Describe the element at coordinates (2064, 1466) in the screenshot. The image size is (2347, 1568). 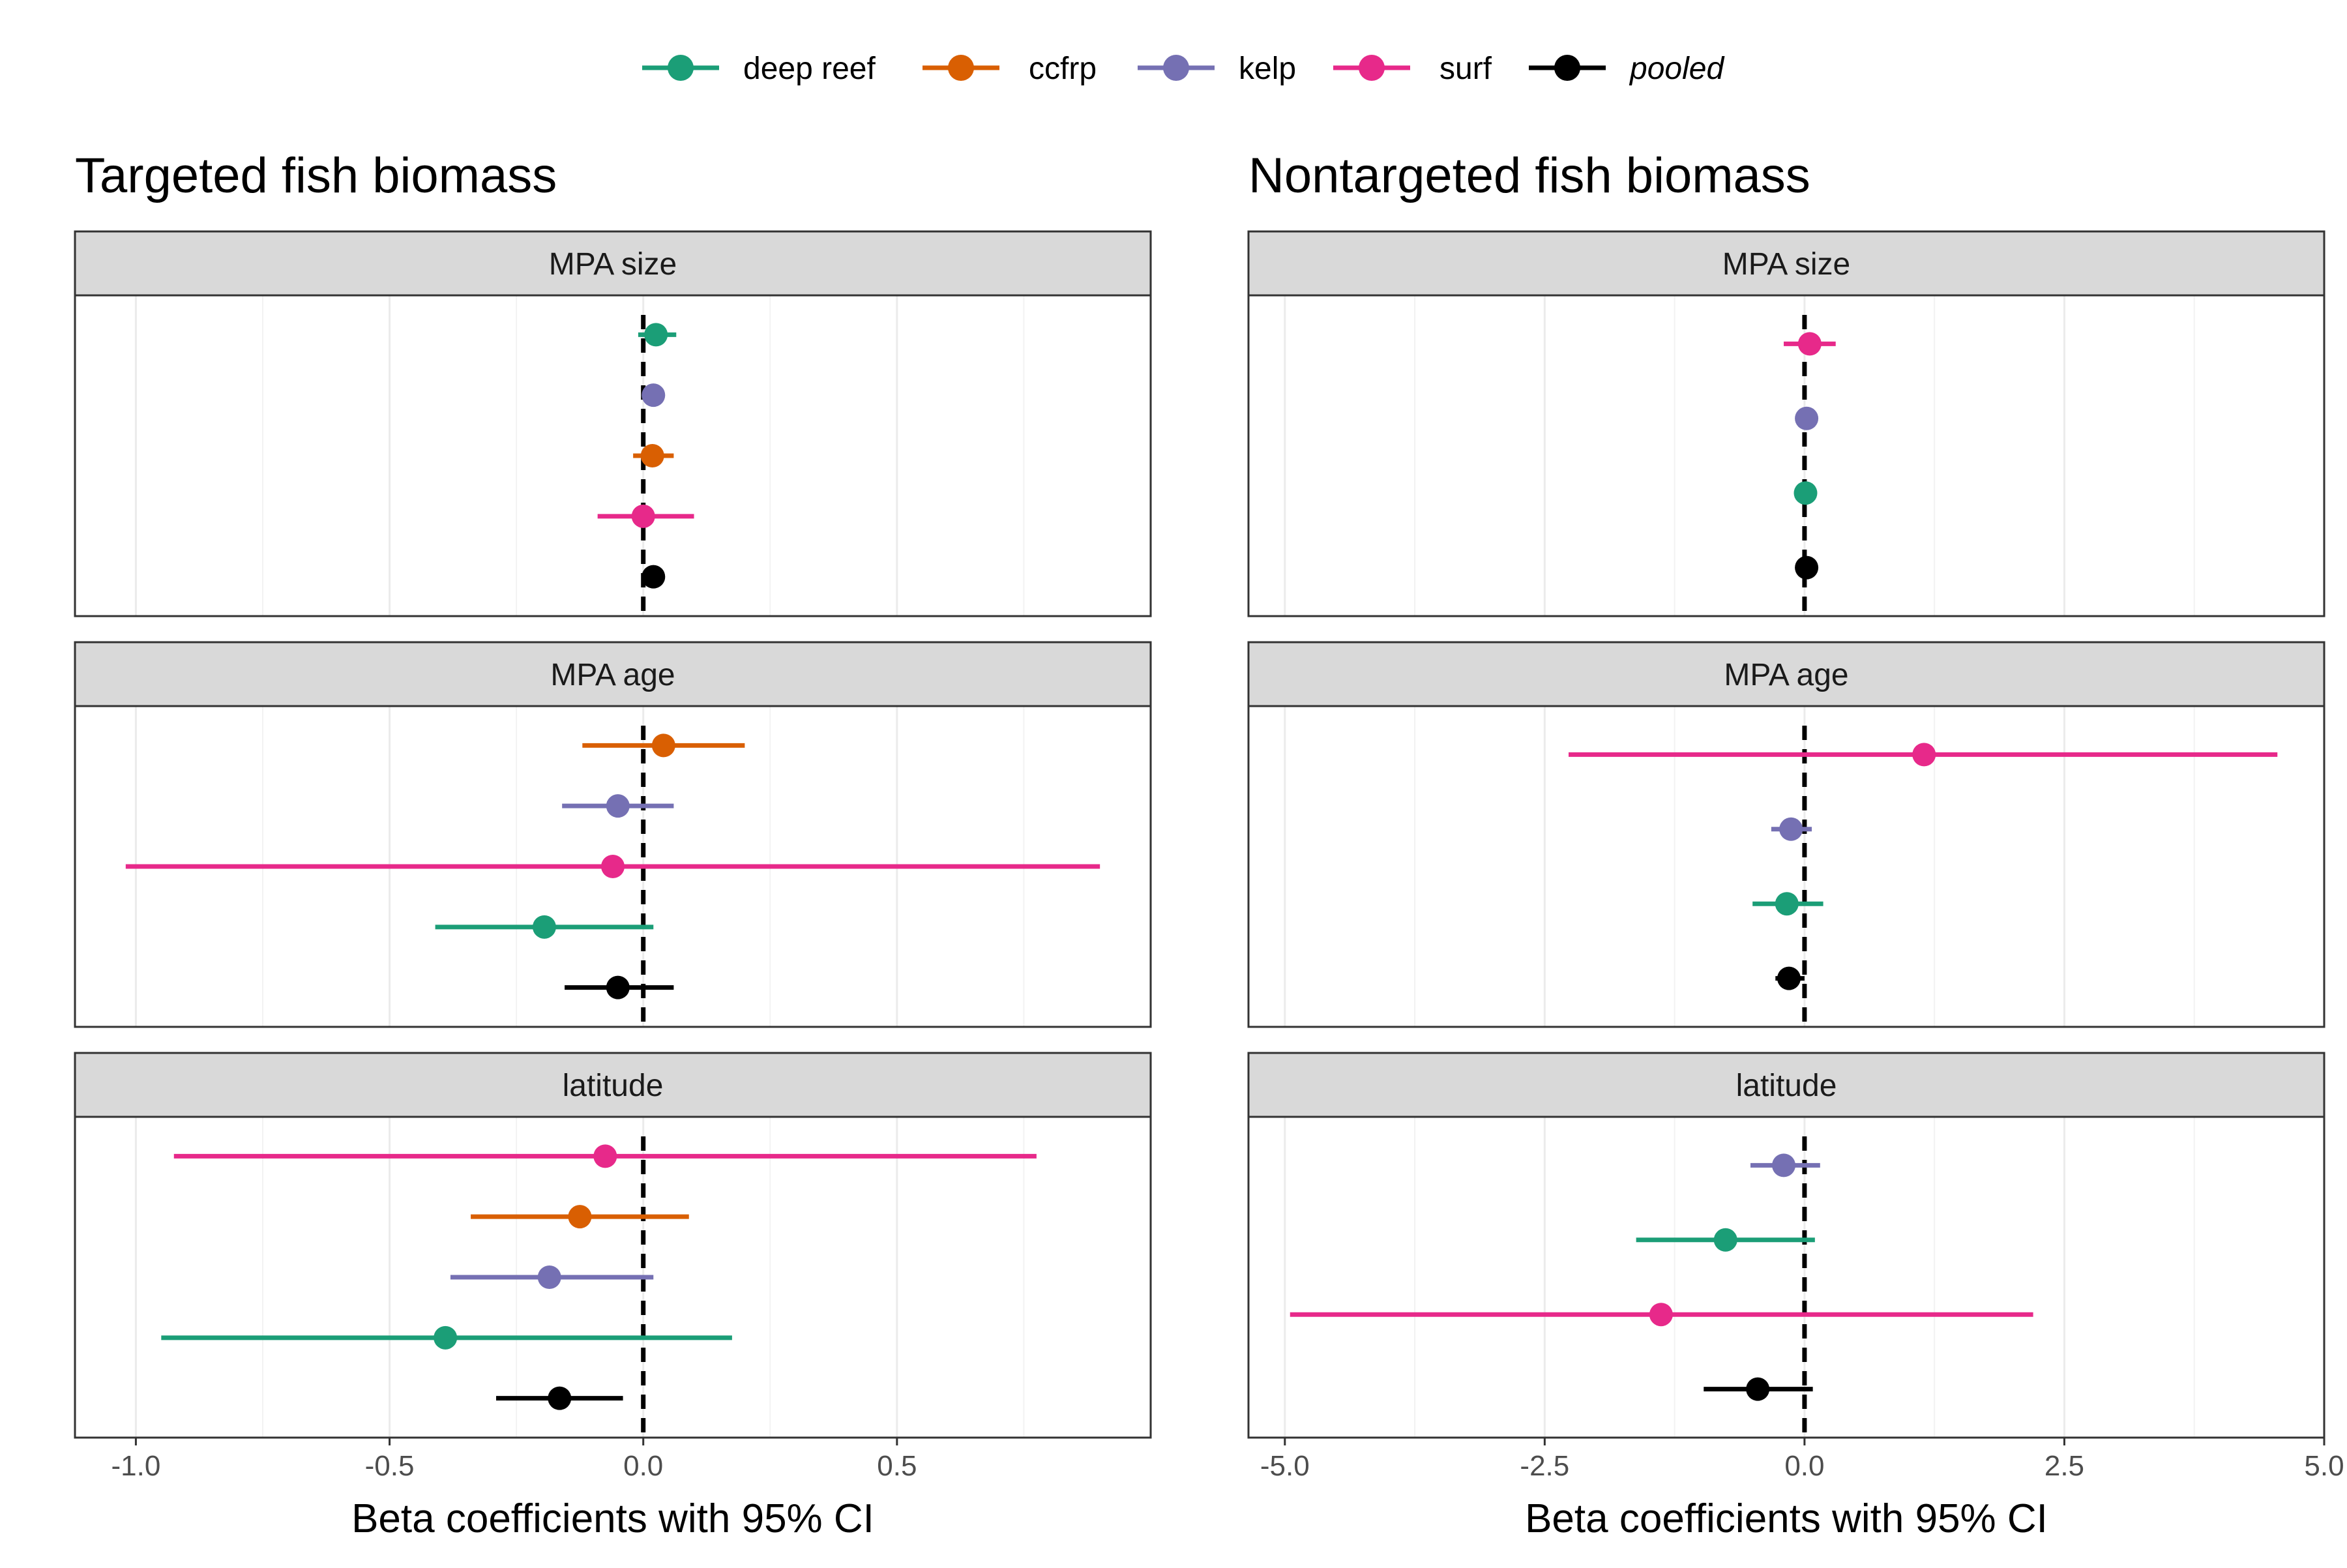
I see `x-tick-label: 2.5` at that location.